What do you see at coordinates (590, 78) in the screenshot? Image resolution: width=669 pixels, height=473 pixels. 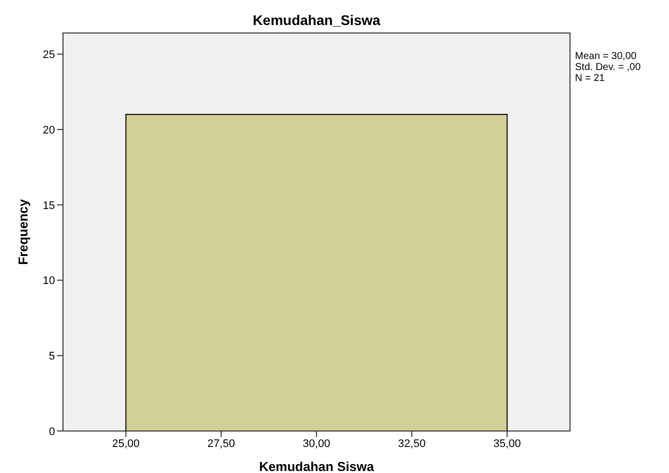 I see `text: N = 21` at bounding box center [590, 78].